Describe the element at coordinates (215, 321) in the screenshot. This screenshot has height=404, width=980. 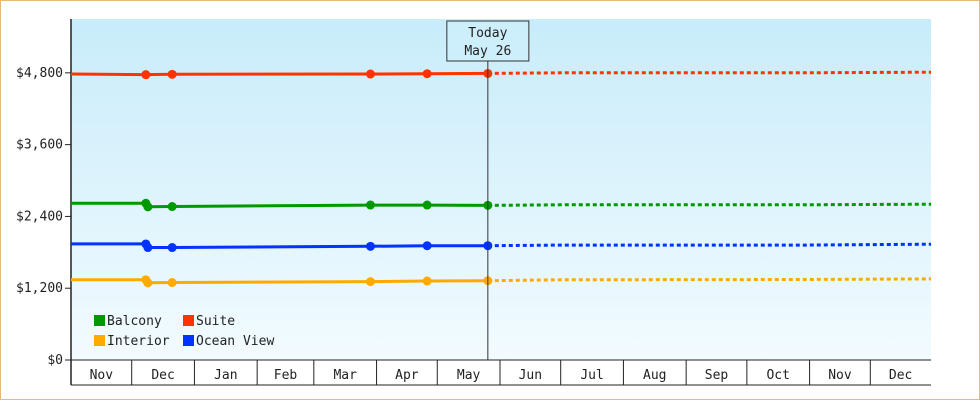
I see `legend-label-suite: Suite` at that location.